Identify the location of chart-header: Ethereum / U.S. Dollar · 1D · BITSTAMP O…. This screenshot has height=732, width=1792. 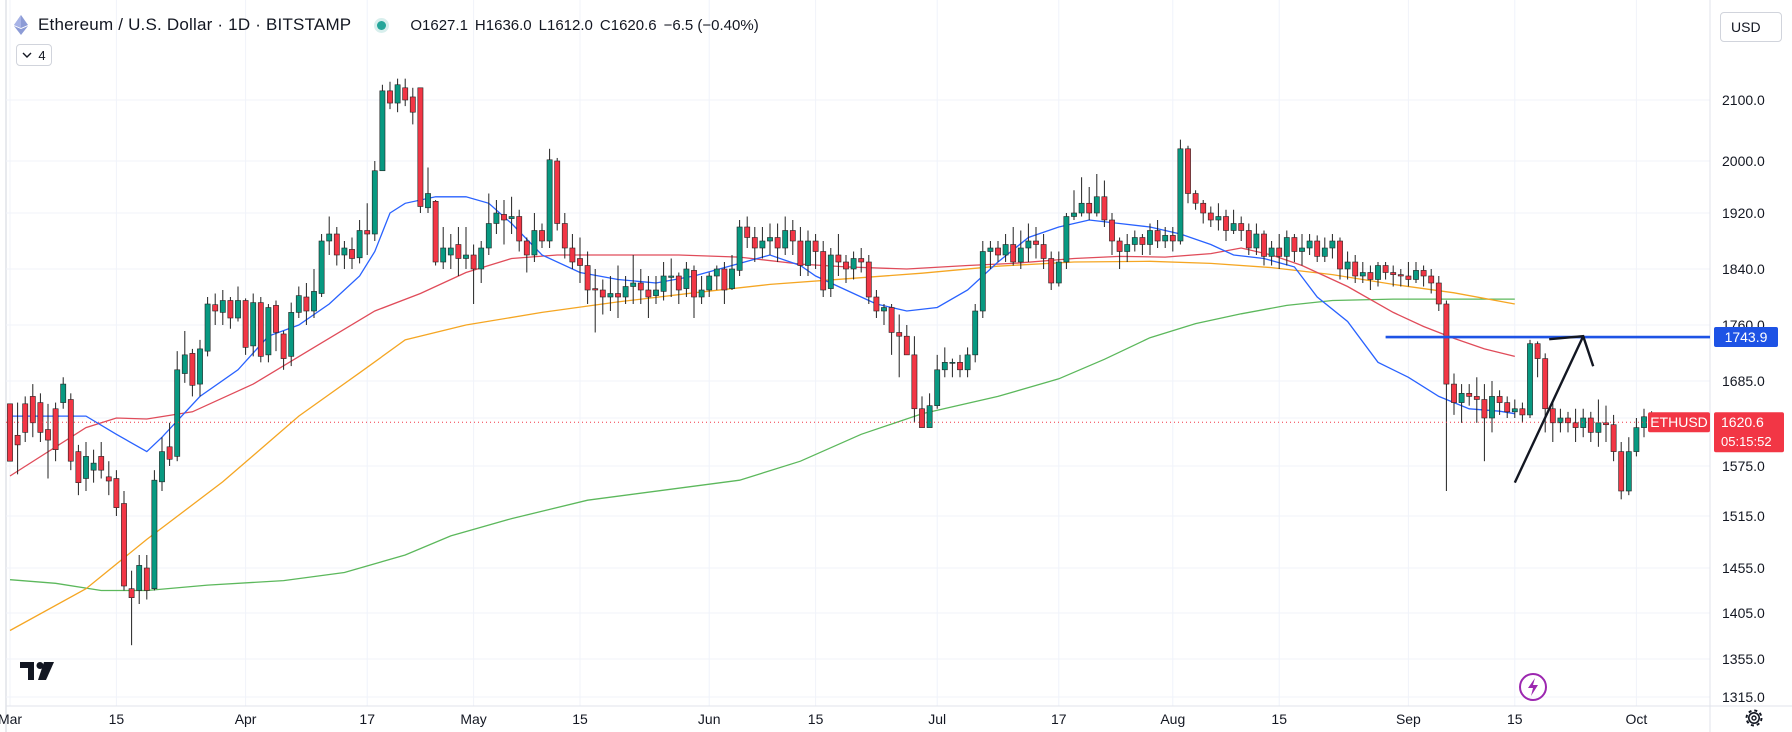
(386, 25).